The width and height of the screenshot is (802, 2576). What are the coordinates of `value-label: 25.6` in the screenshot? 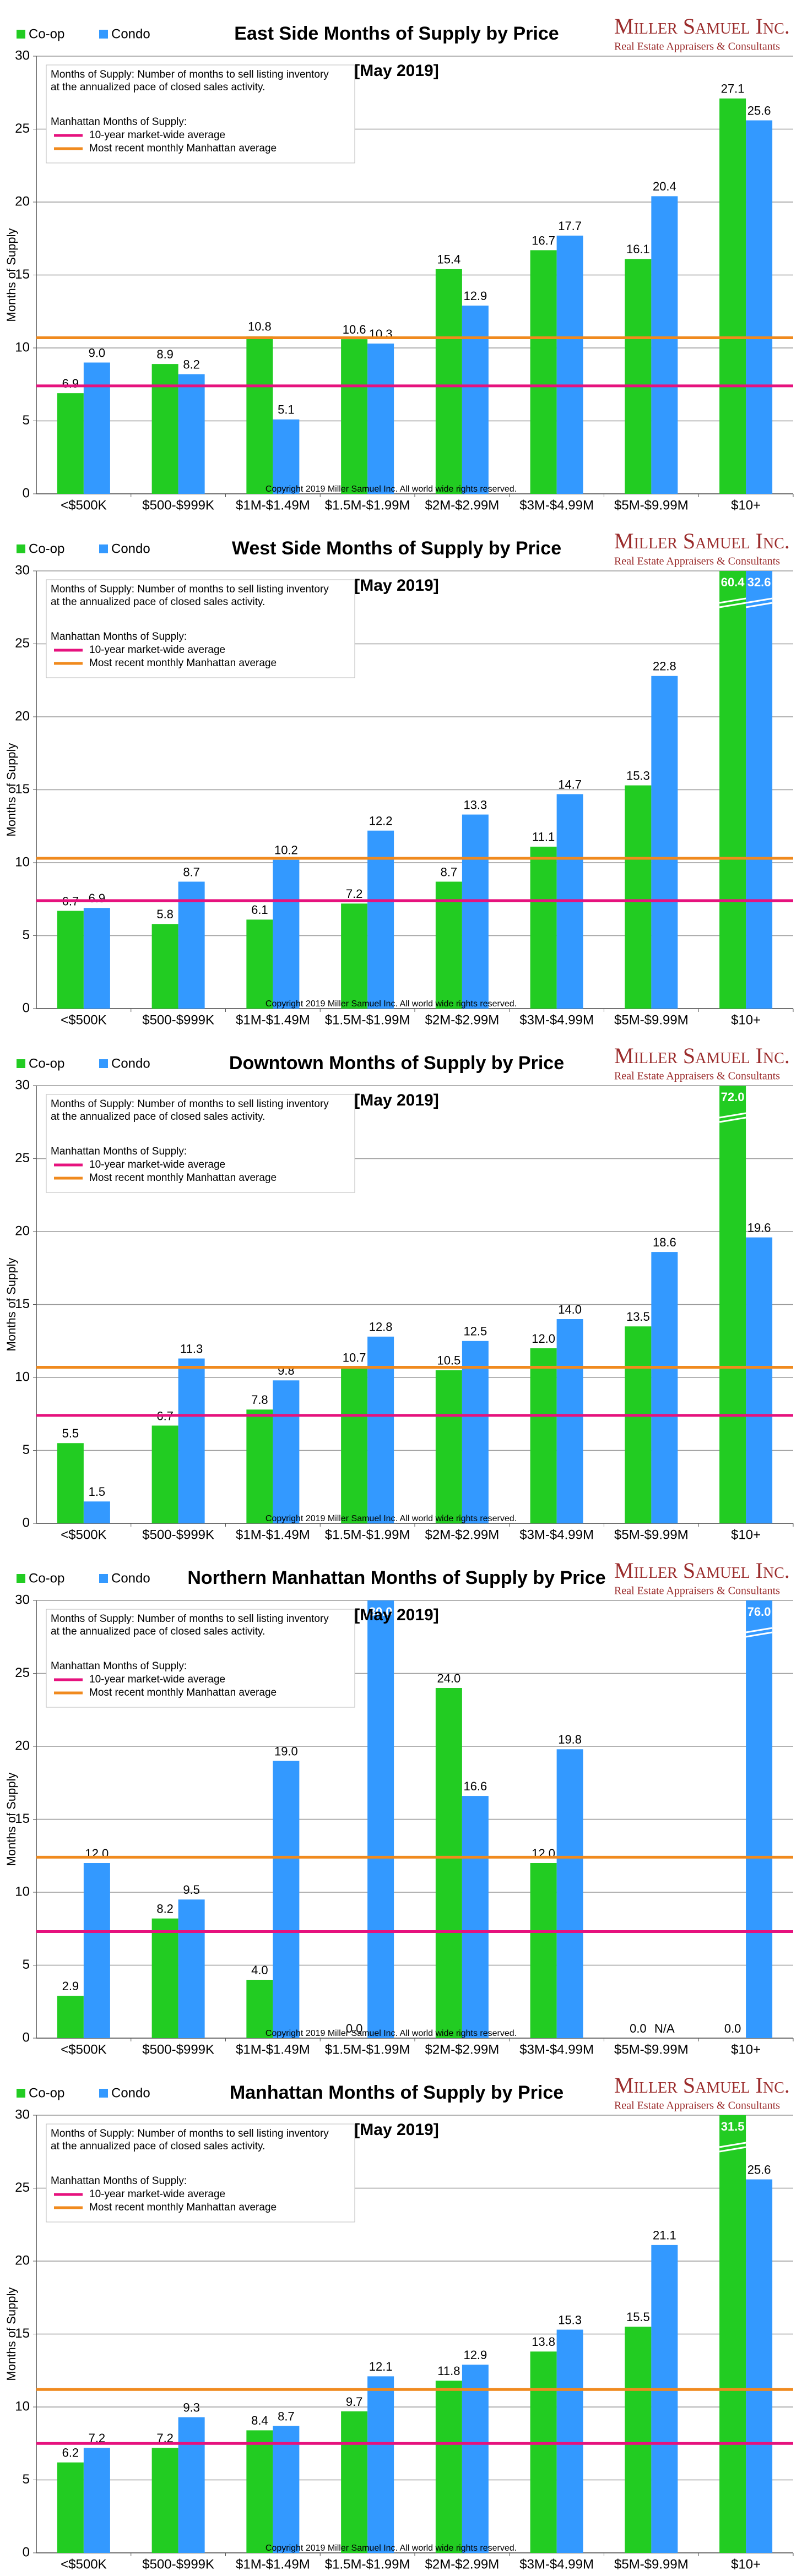 It's located at (759, 110).